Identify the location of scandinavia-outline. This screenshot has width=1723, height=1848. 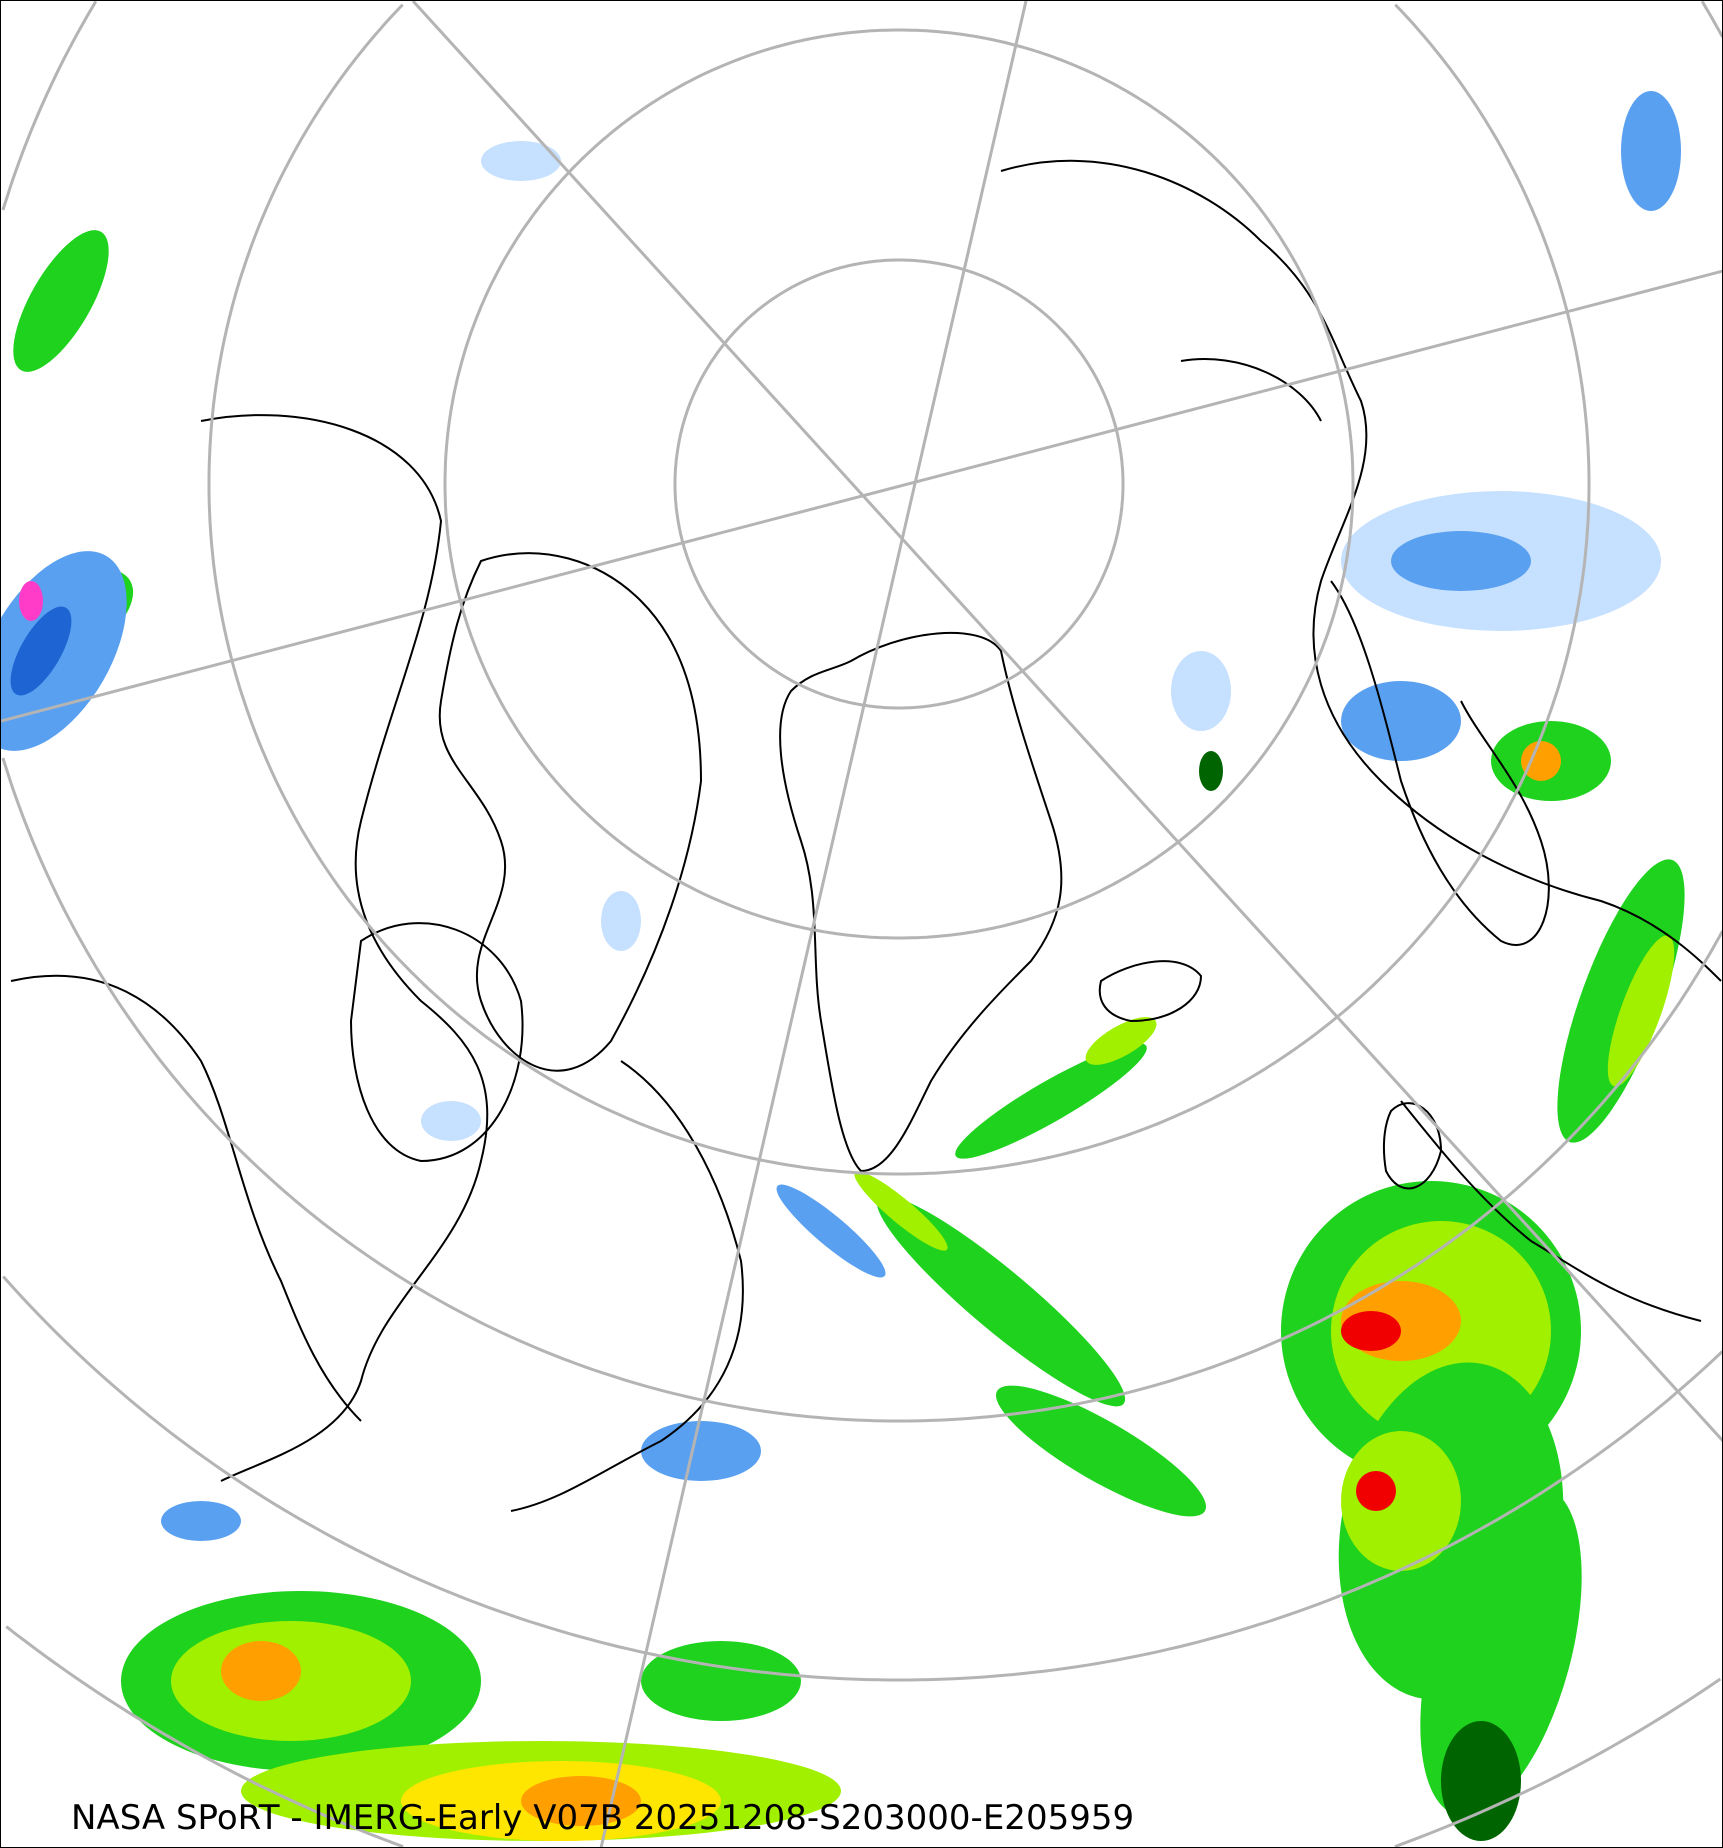
(1440, 763).